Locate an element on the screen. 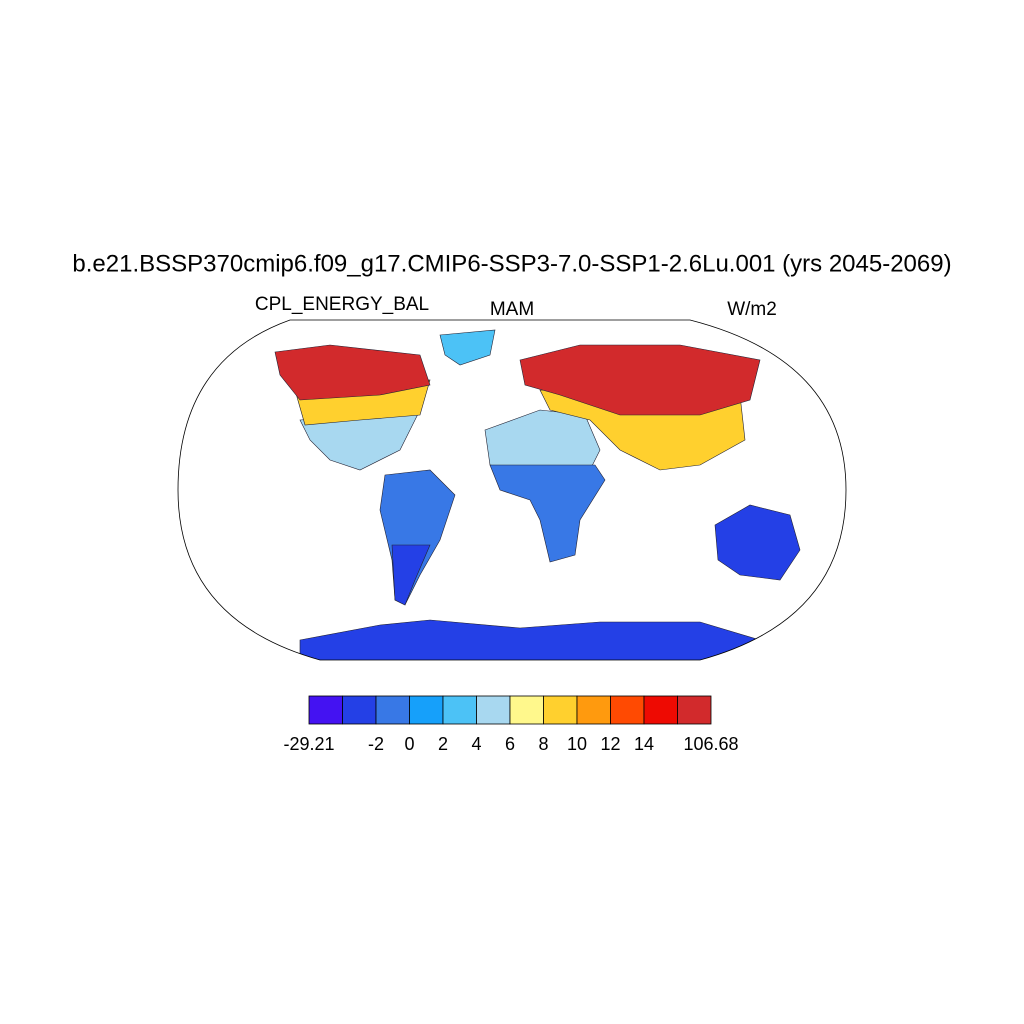 The image size is (1024, 1024). left-label: CPL_ENERGY_BAL is located at coordinates (342, 304).